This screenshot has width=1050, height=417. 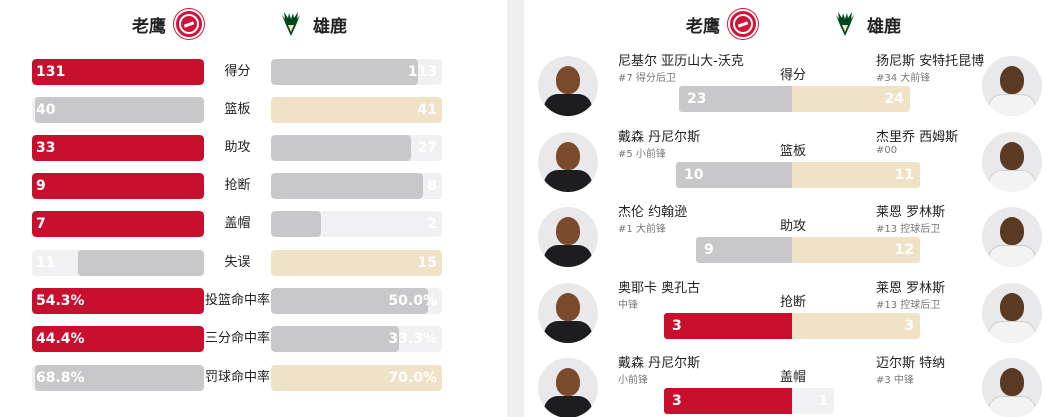 I want to click on leaders-home-team: 雄鹿, so click(x=865, y=24).